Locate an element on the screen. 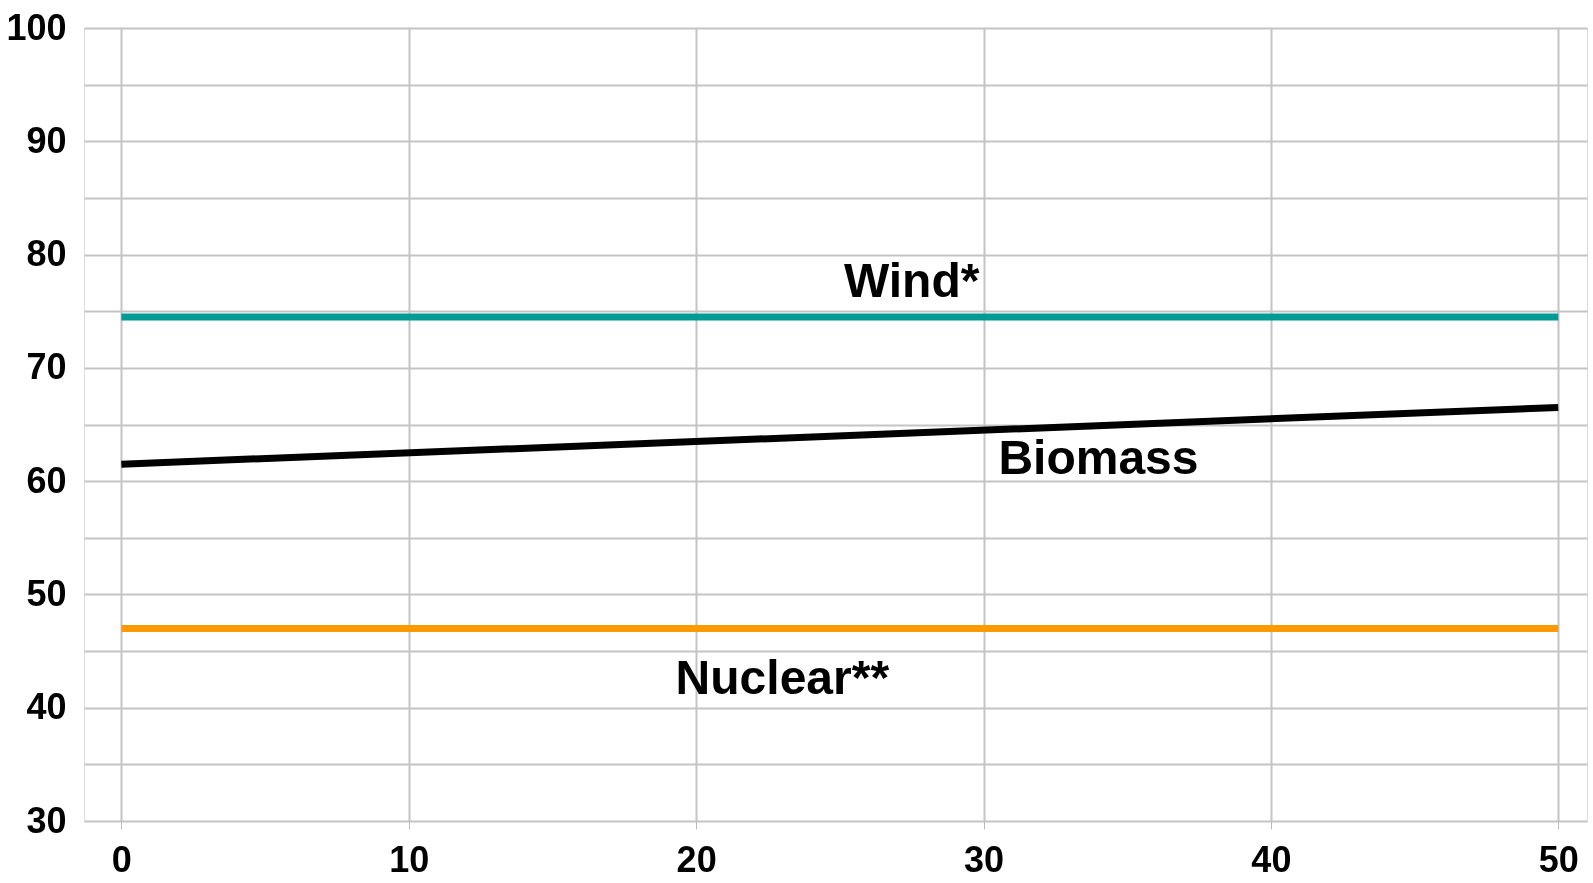 This screenshot has width=1593, height=883. x-tick-label: 0 is located at coordinates (121, 859).